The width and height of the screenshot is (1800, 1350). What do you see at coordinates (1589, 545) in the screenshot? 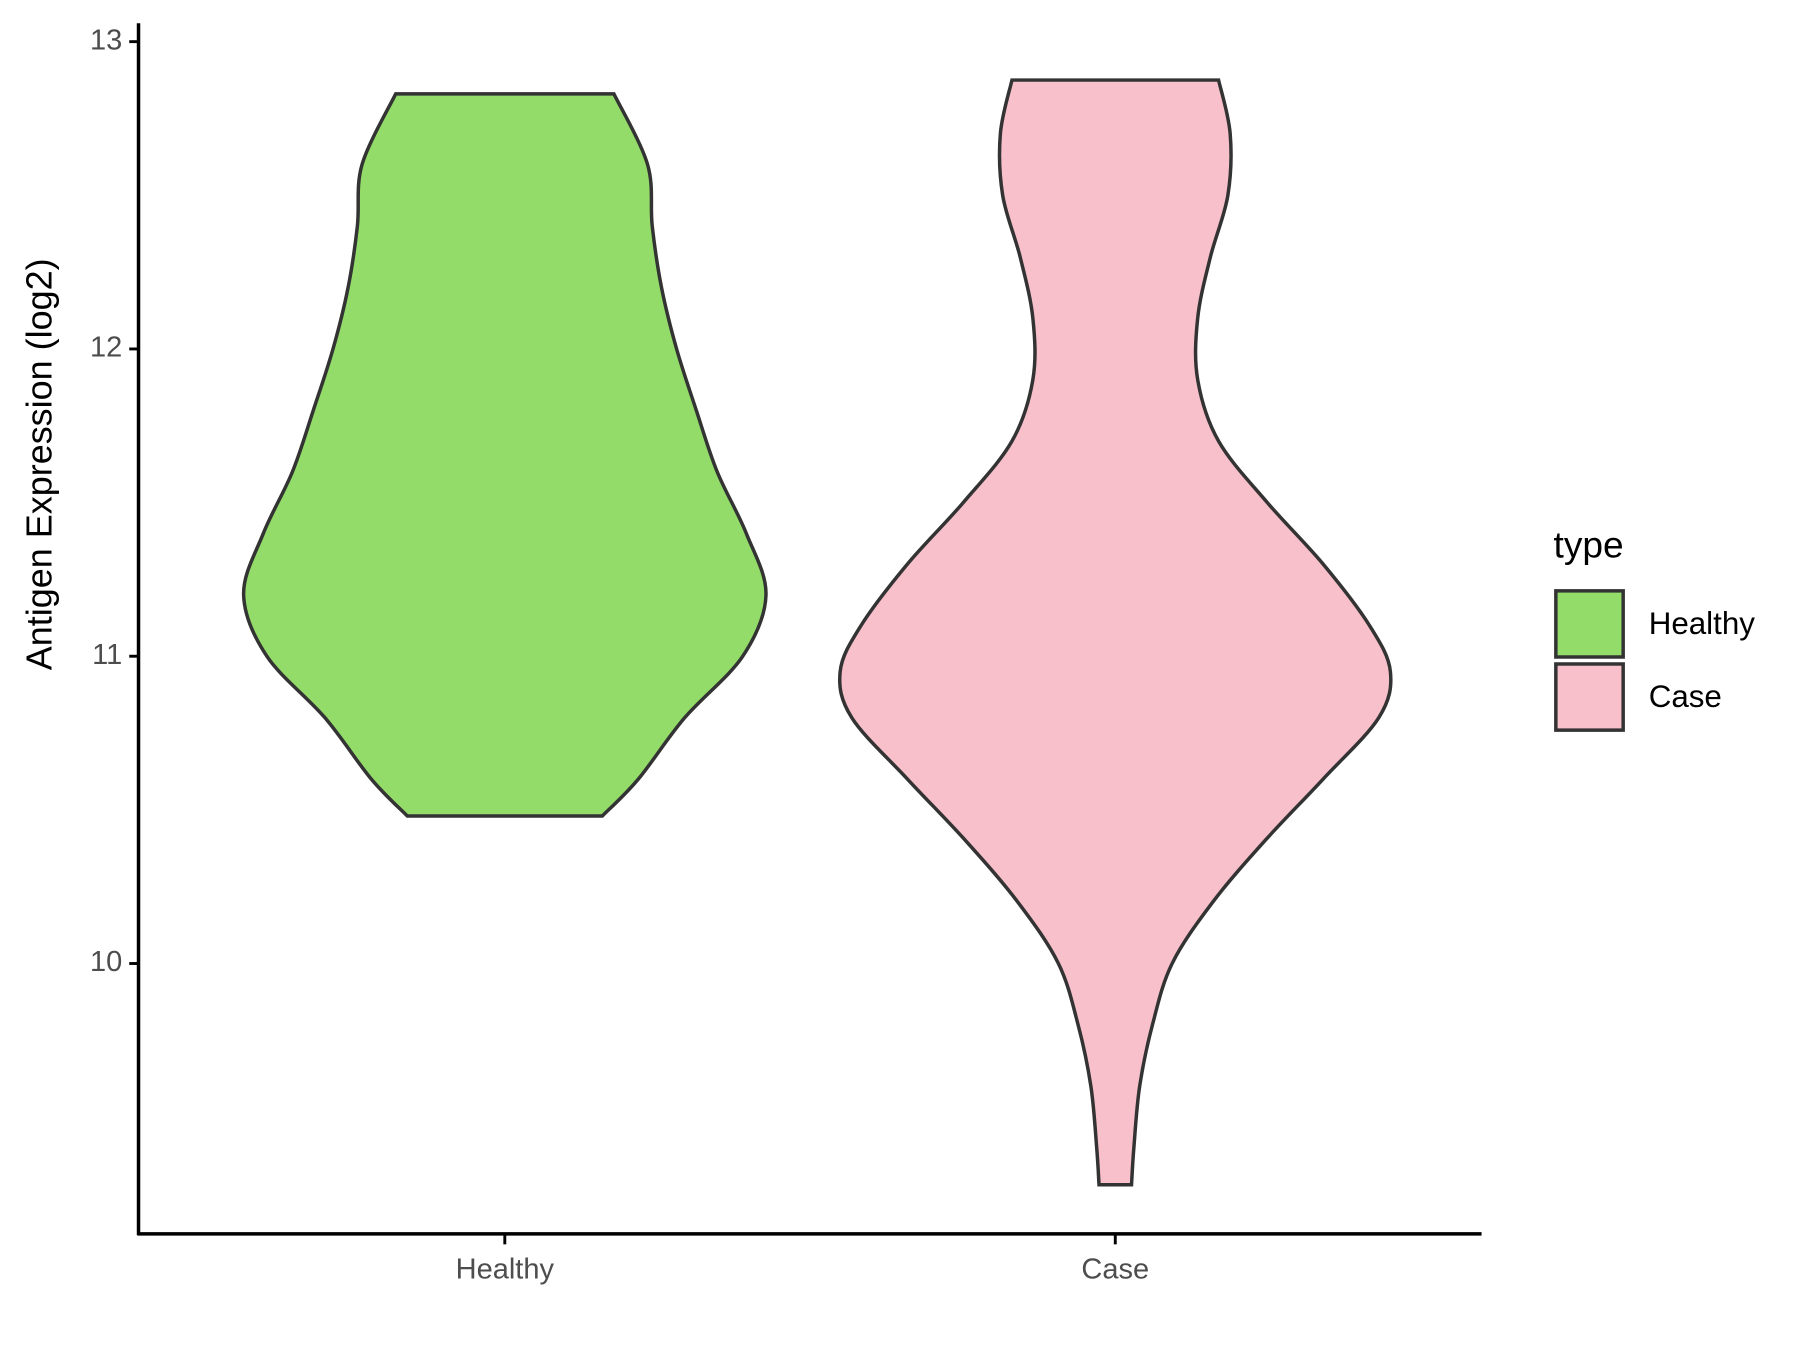
I see `legend-title: type` at bounding box center [1589, 545].